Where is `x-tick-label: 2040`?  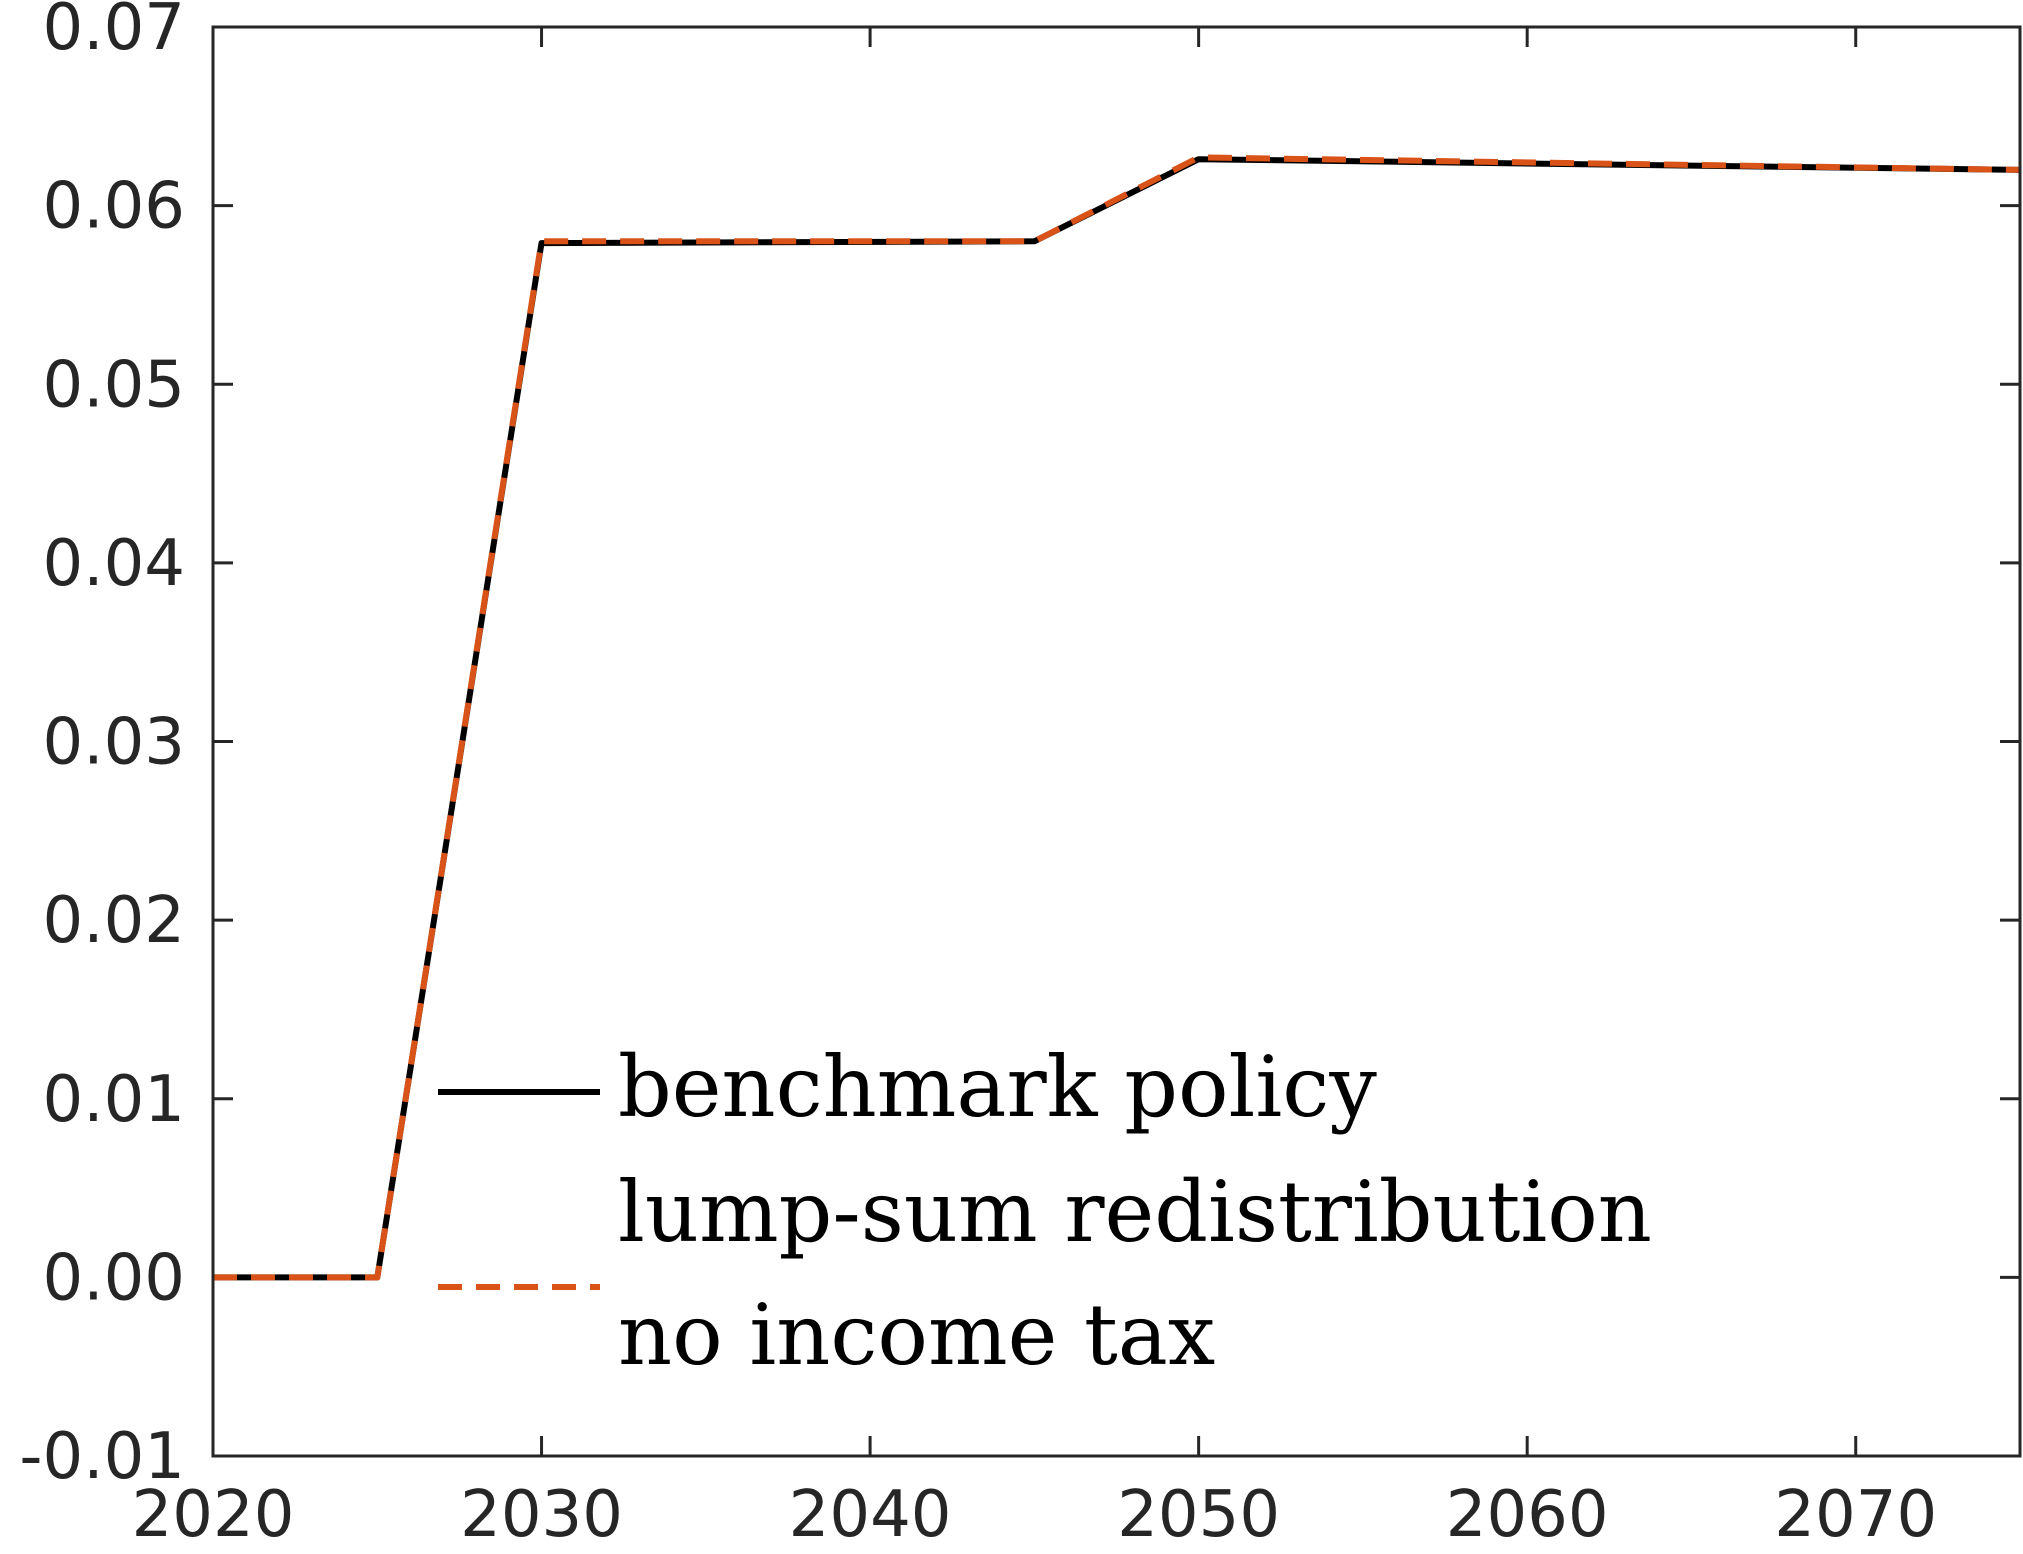 x-tick-label: 2040 is located at coordinates (870, 1515).